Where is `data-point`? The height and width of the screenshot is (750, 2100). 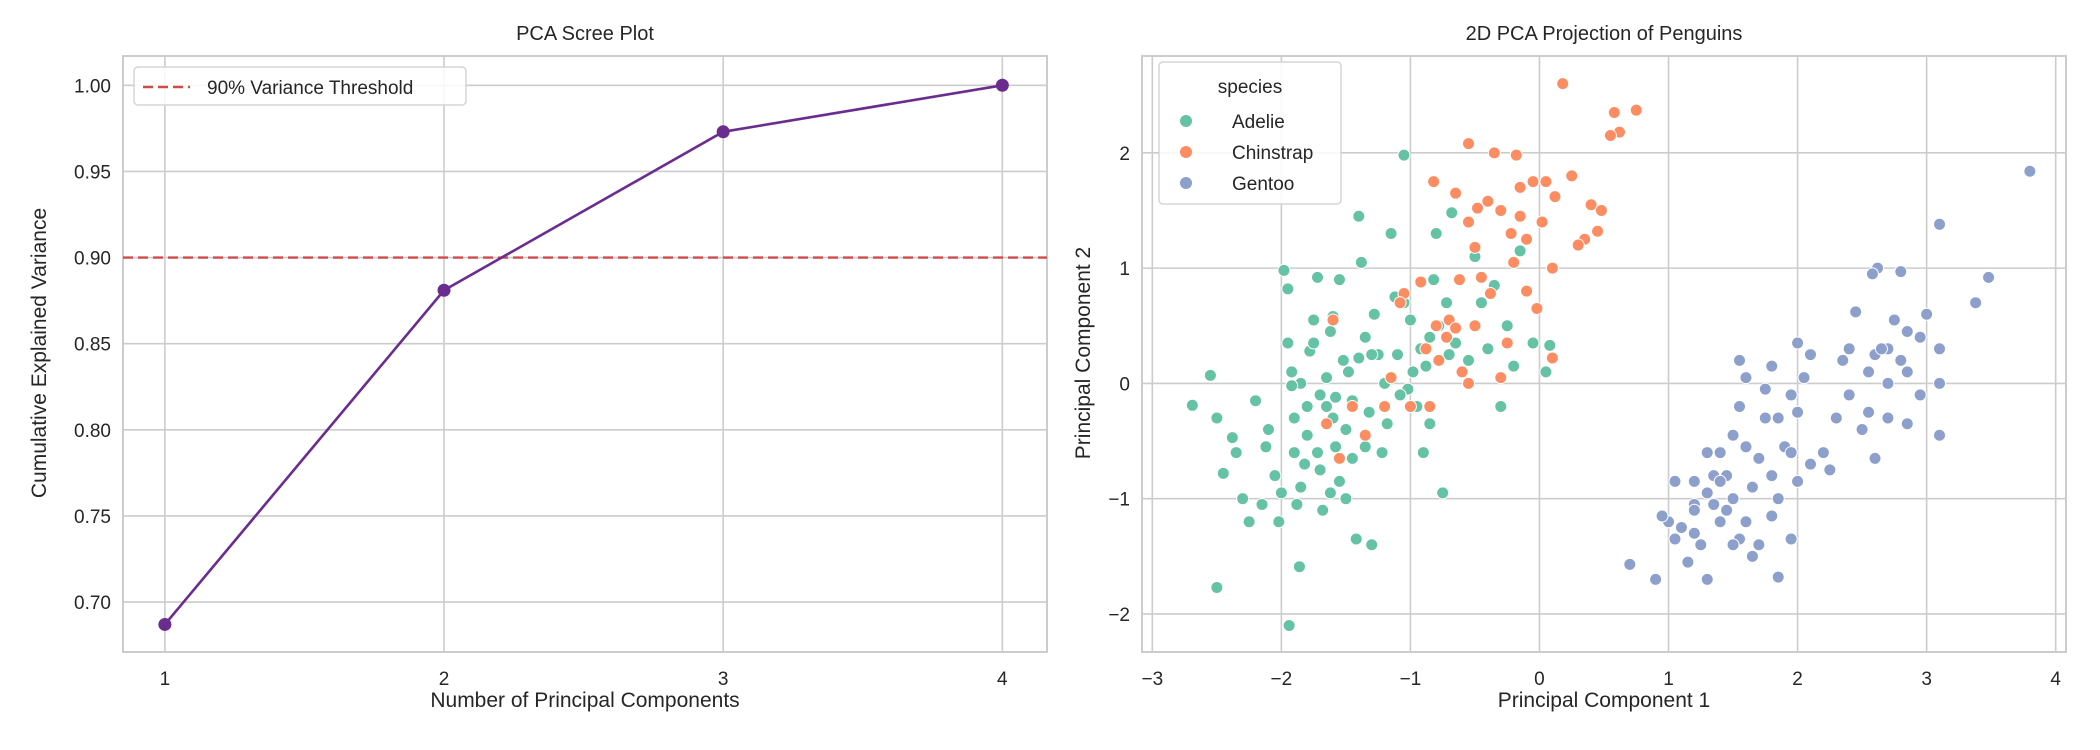 data-point is located at coordinates (723, 132).